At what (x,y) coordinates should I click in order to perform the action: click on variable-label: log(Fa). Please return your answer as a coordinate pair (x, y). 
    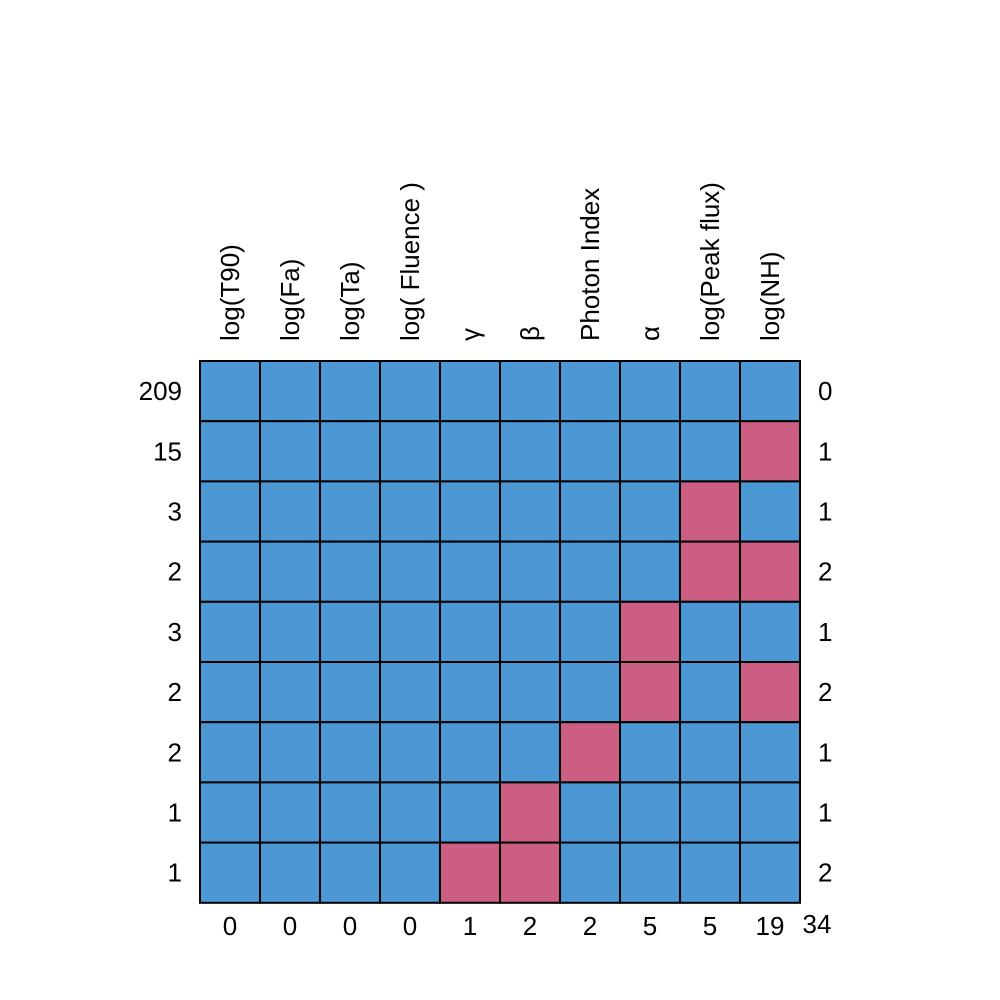
    Looking at the image, I should click on (290, 300).